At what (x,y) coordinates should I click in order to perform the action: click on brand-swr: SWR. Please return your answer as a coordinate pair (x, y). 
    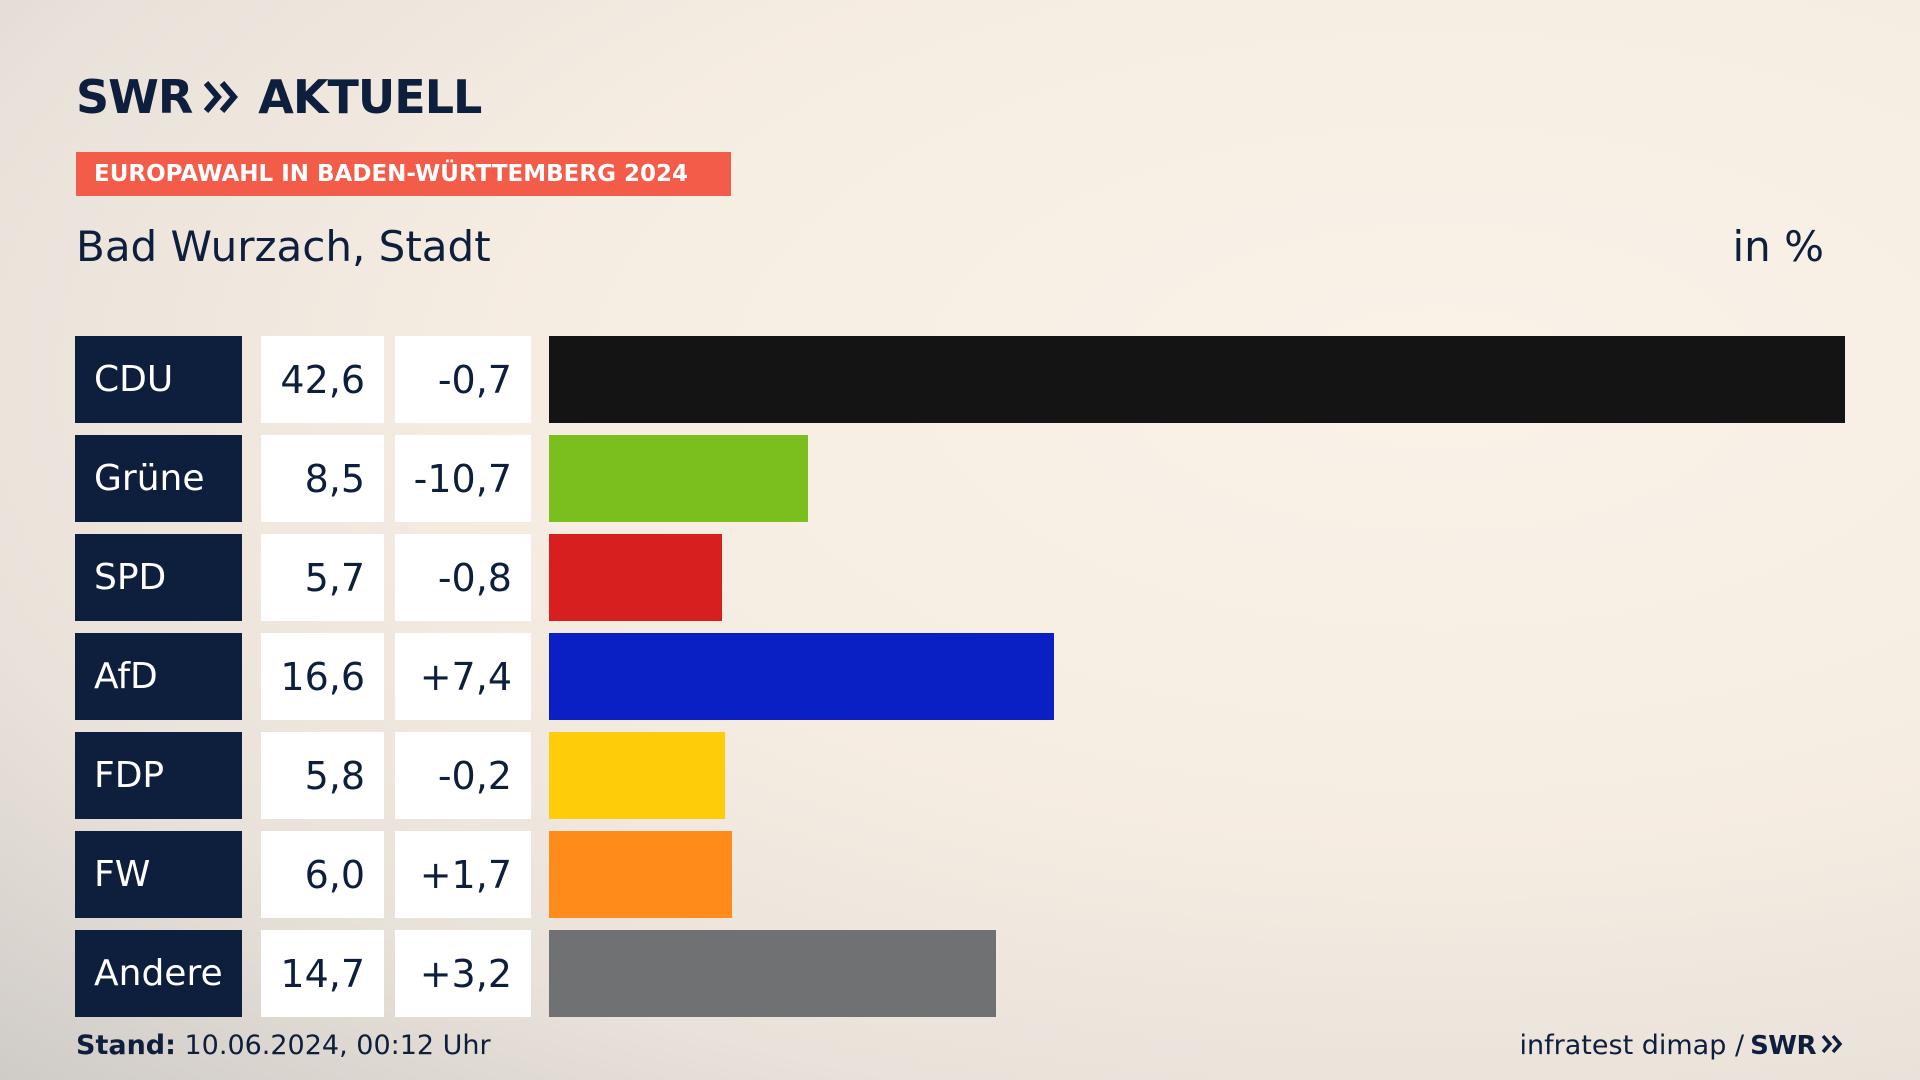
    Looking at the image, I should click on (134, 97).